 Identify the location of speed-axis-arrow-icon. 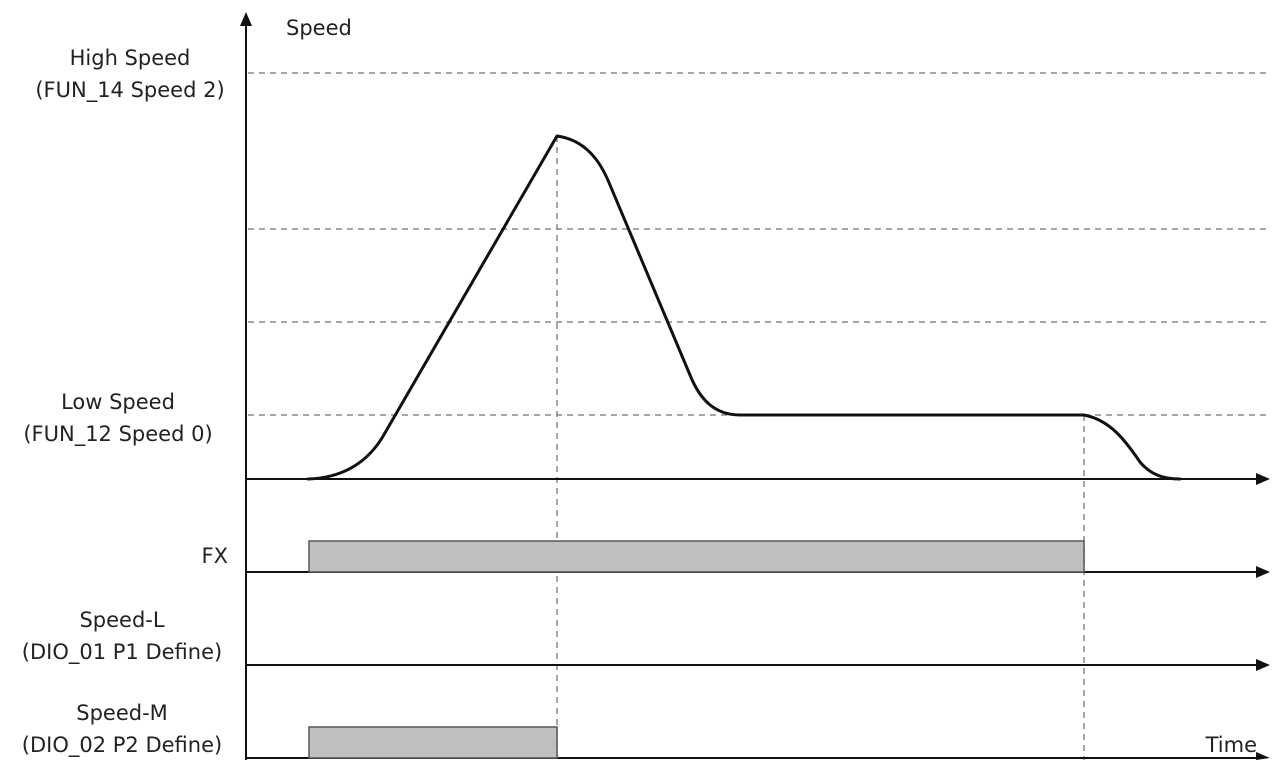
(246, 19).